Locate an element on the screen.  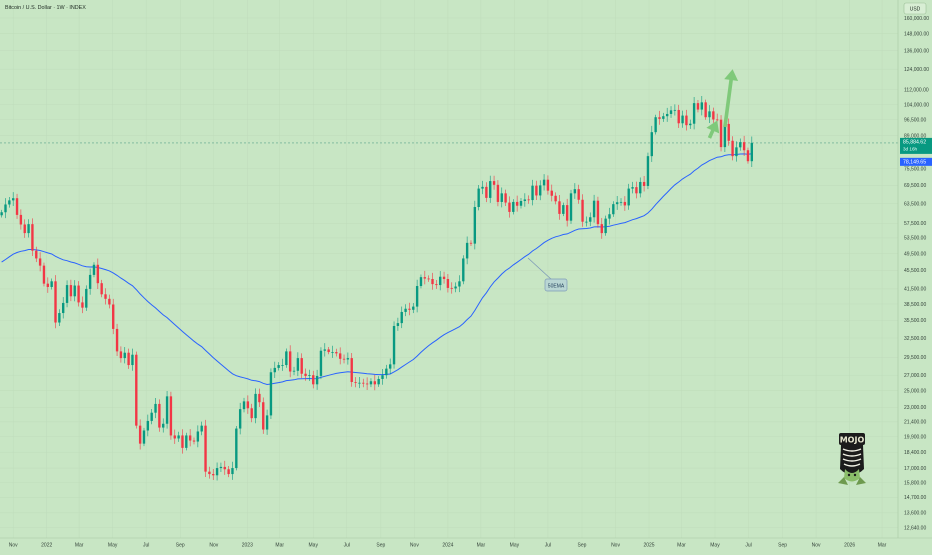
chart-title: Bitcoin / U.S. Dollar · 1W · INDEX is located at coordinates (45, 8).